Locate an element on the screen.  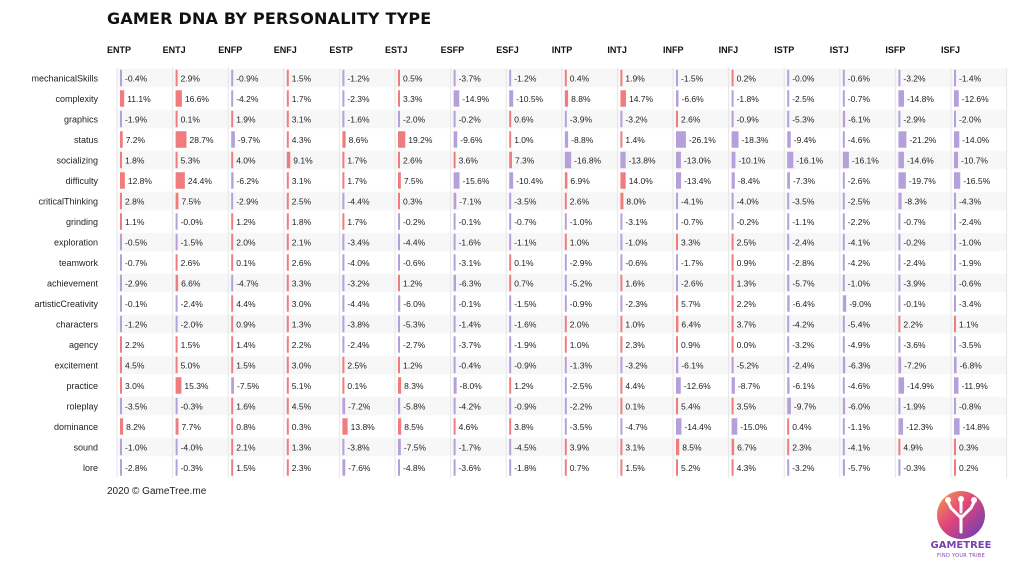
value-label: -1.1% is located at coordinates (803, 222).